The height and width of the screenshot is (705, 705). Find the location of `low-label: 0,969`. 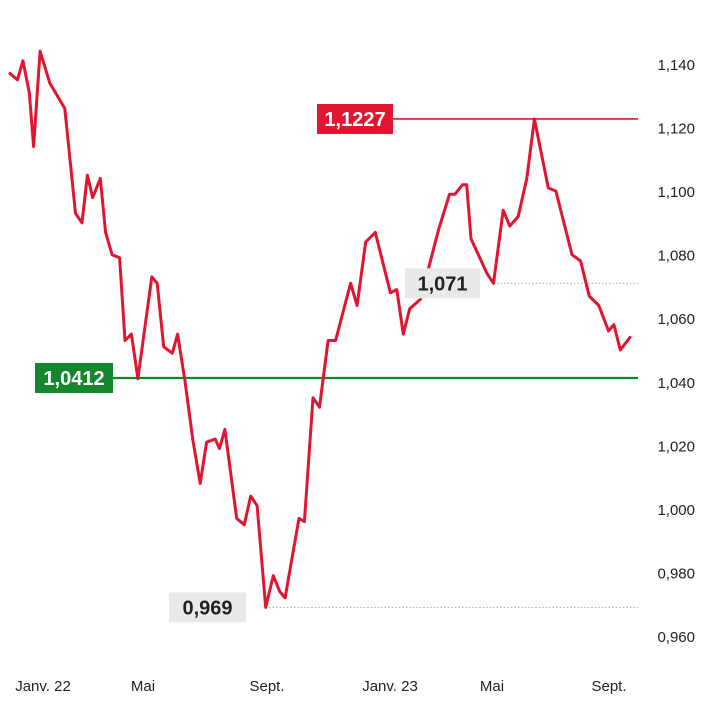

low-label: 0,969 is located at coordinates (207, 607).